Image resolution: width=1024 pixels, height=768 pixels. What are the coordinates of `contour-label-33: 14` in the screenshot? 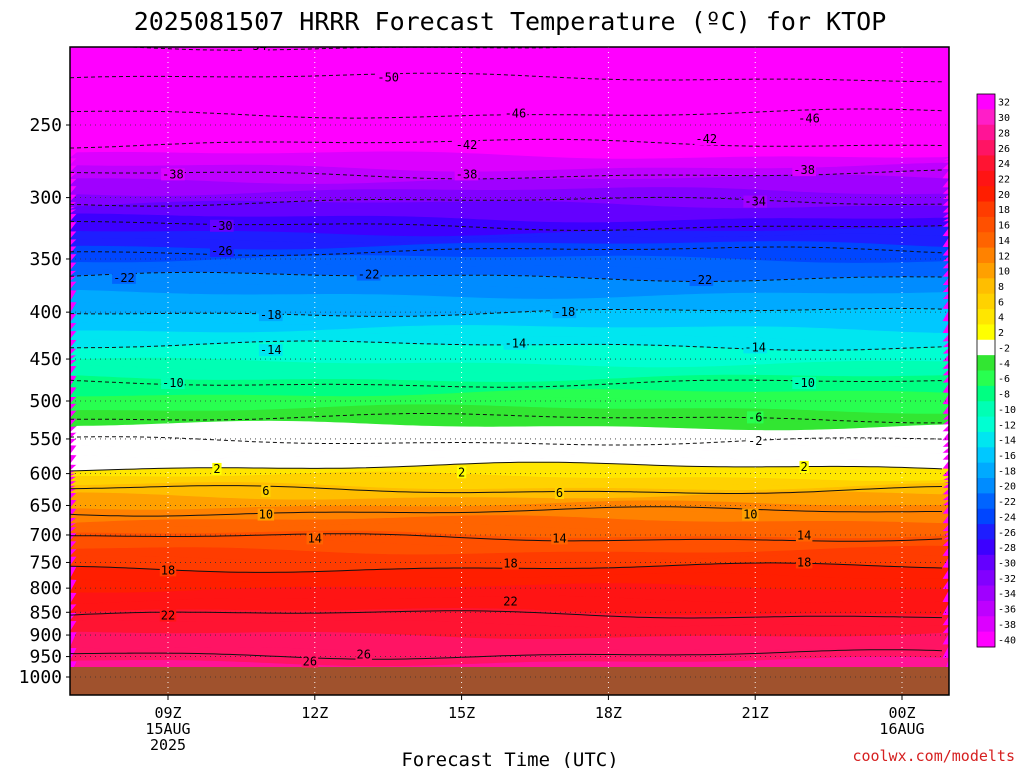 It's located at (804, 536).